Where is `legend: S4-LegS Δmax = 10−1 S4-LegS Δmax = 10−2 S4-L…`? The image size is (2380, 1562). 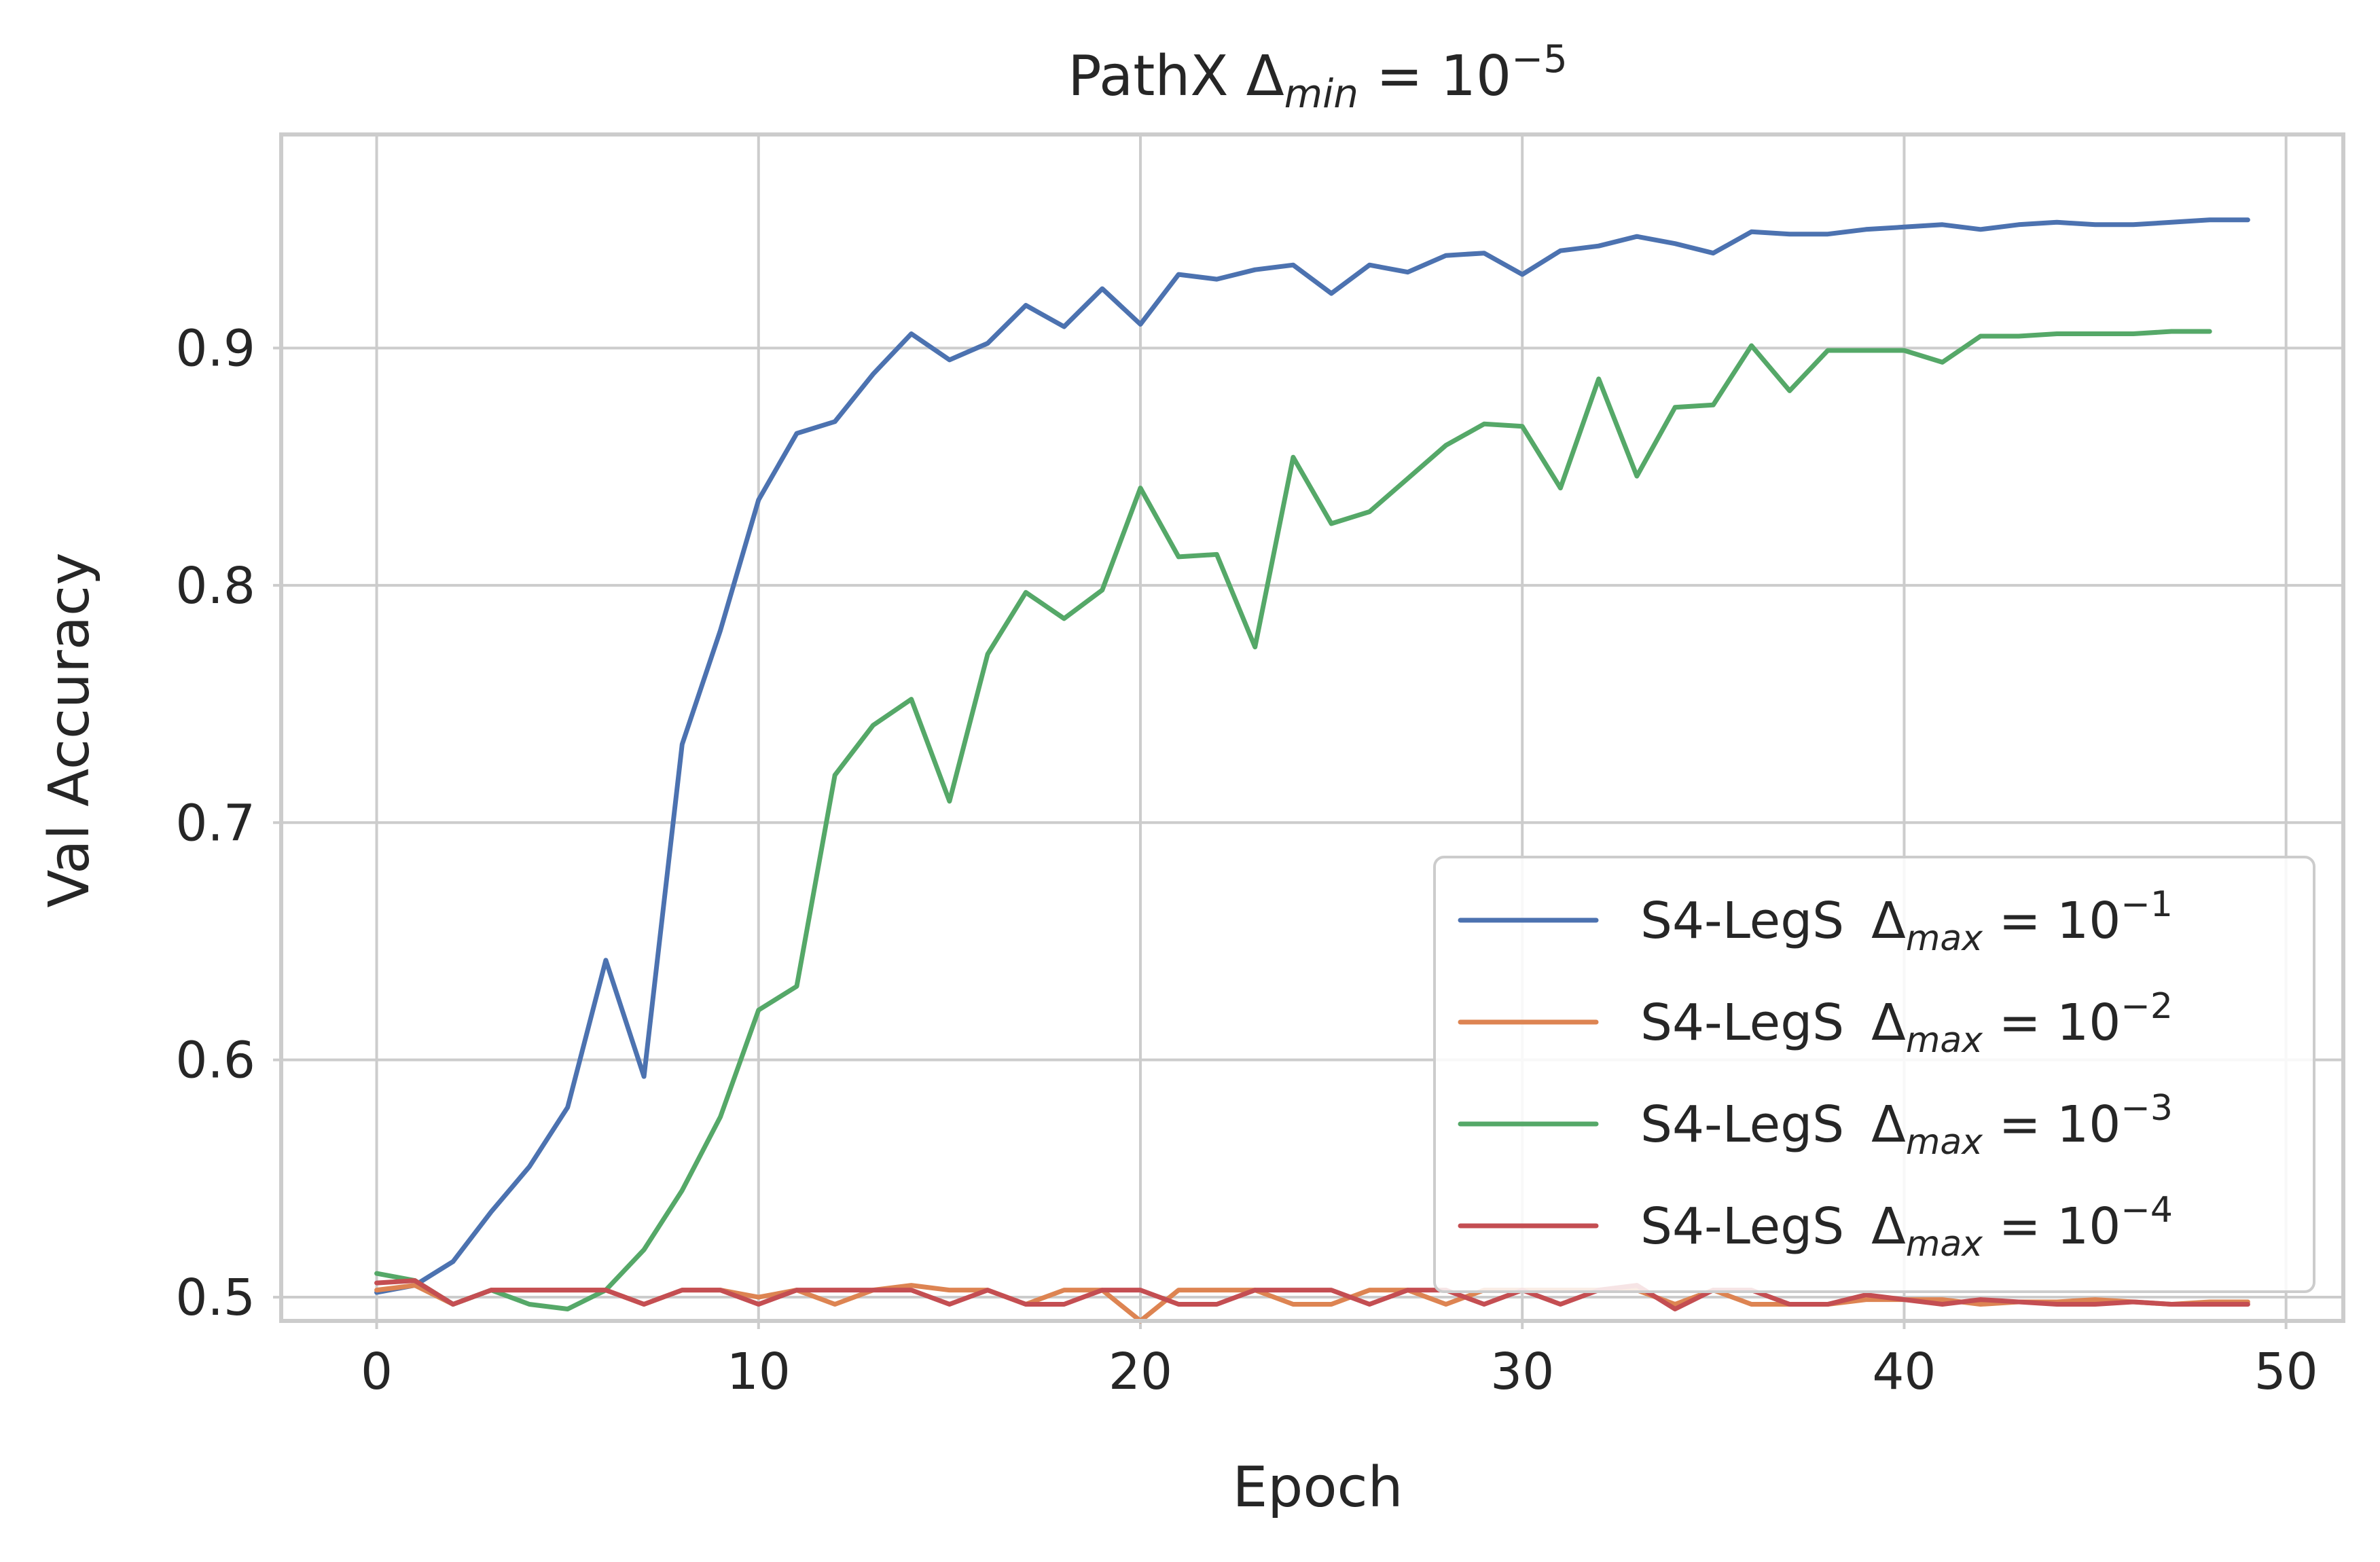
legend: S4-LegS Δmax = 10−1 S4-LegS Δmax = 10−2 S4-L… is located at coordinates (1874, 1074).